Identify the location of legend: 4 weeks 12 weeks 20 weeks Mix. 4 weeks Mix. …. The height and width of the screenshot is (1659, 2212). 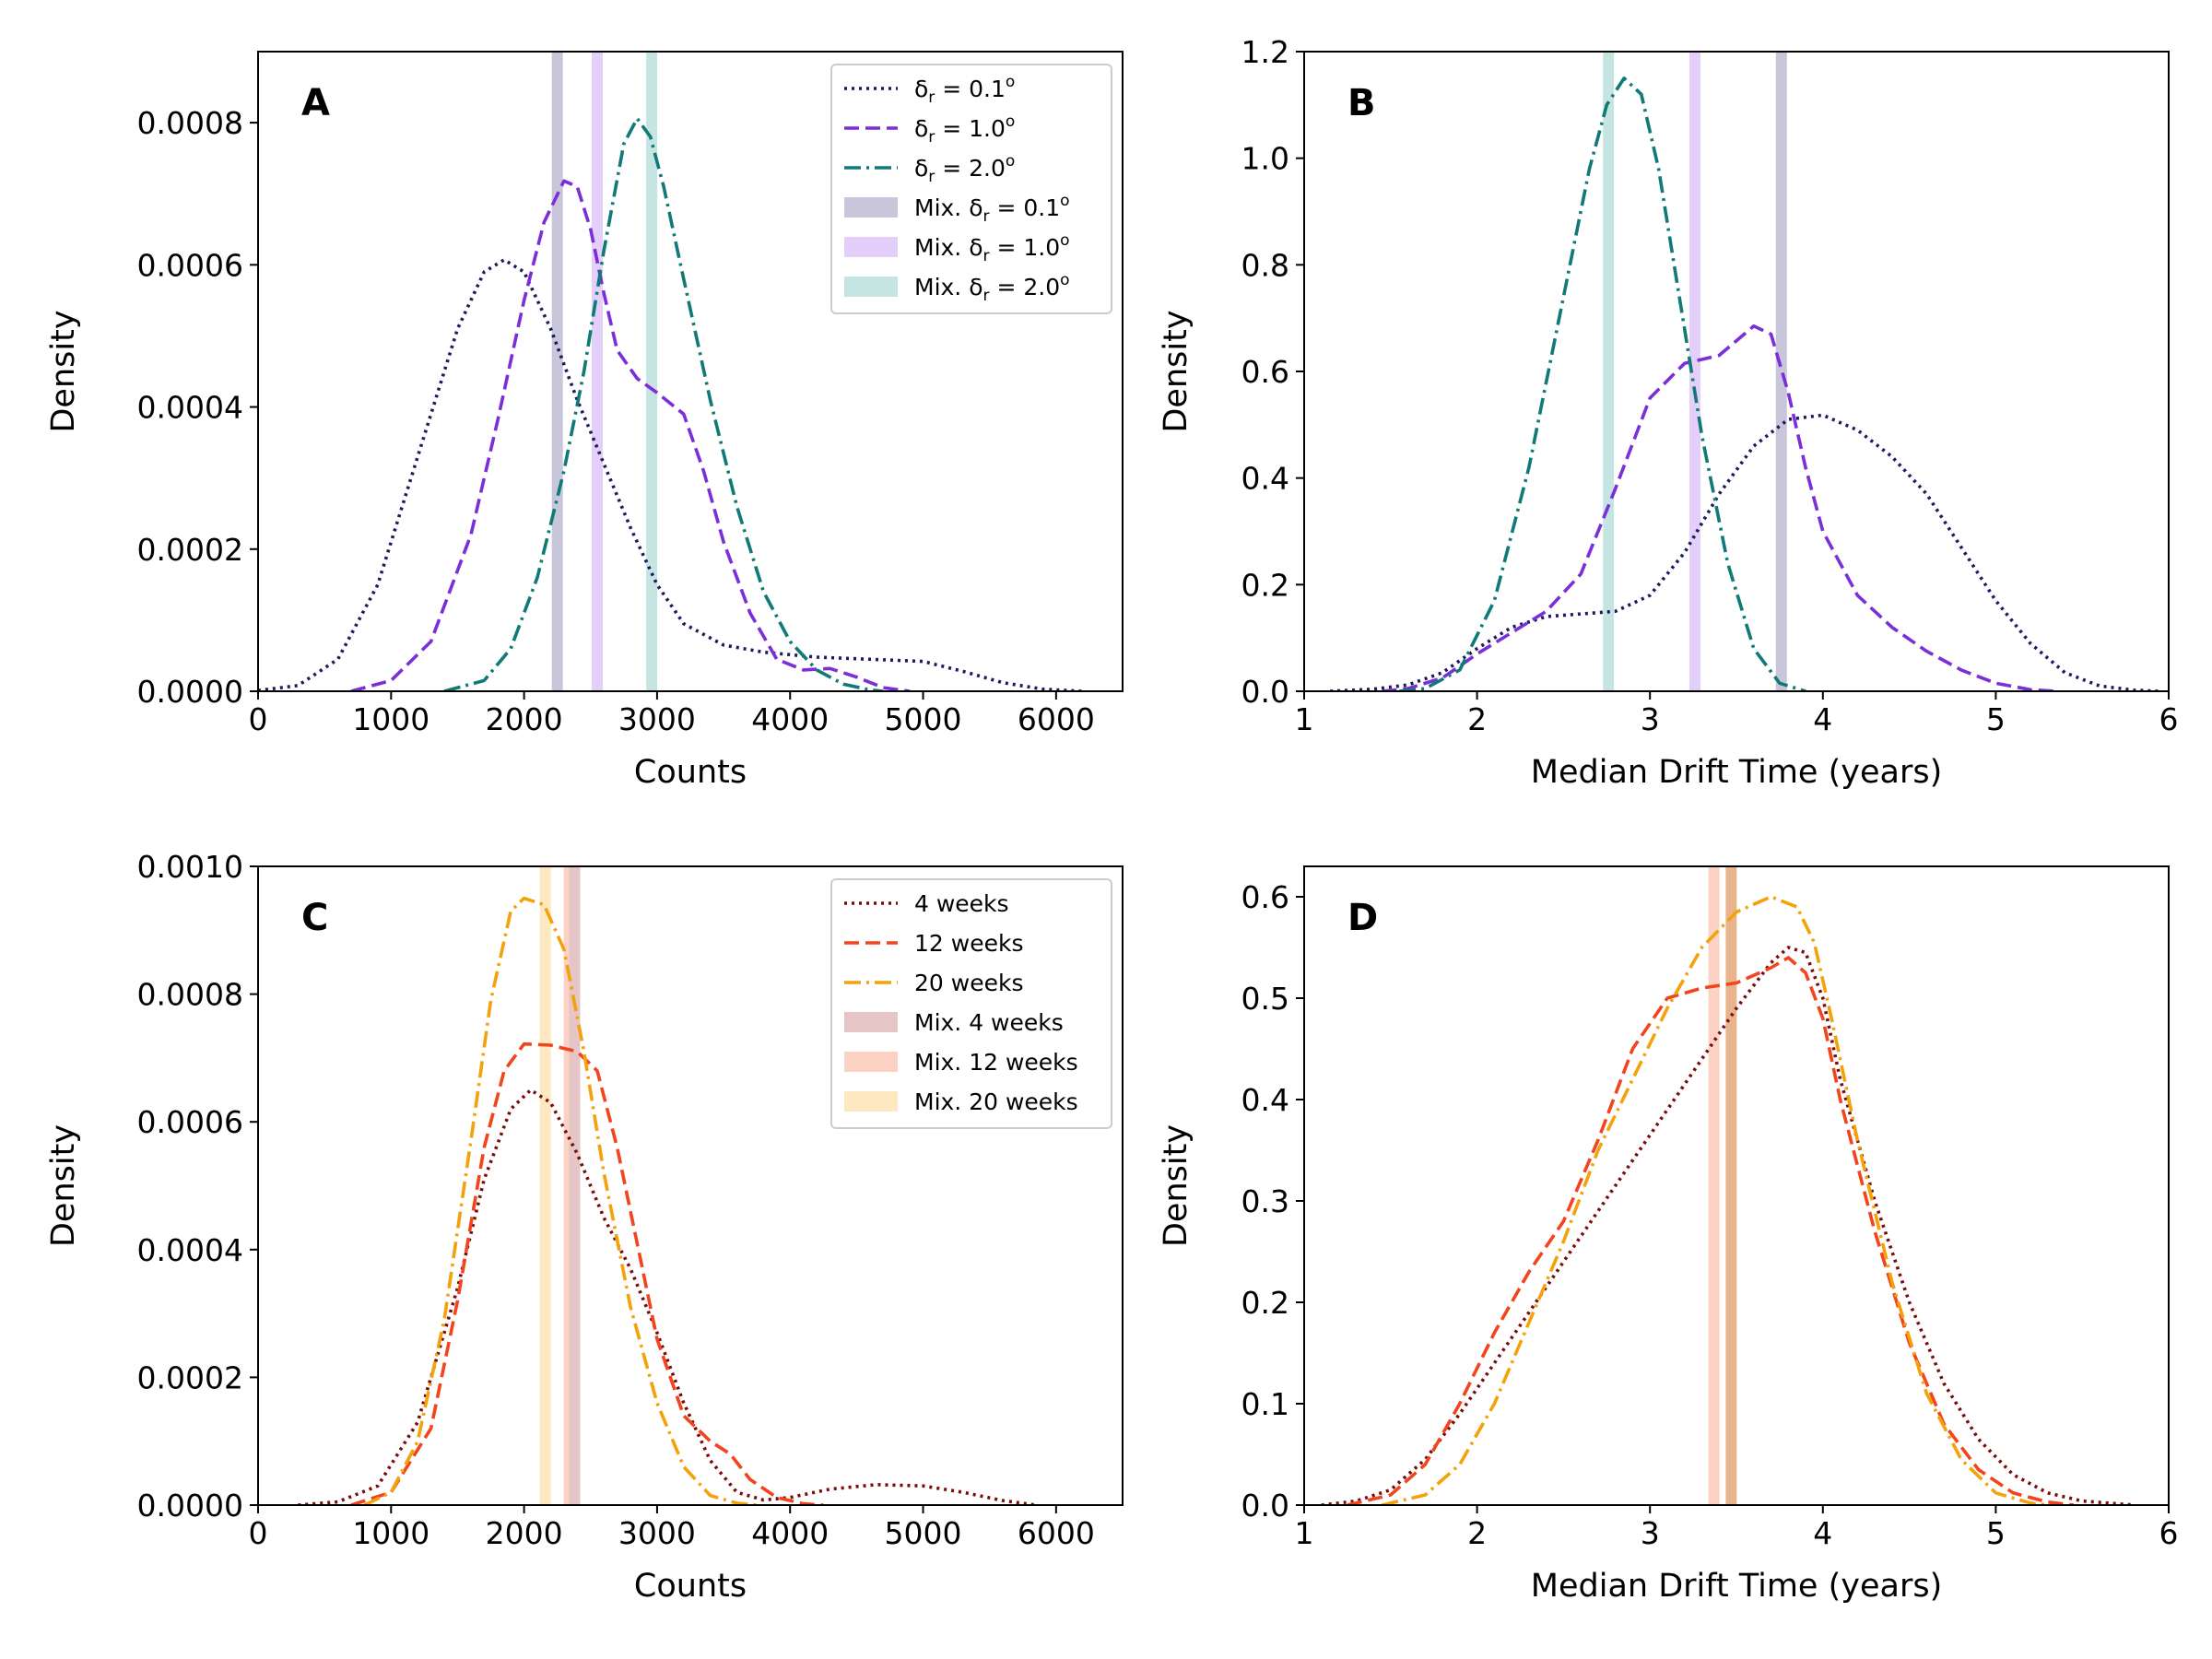
(971, 1003).